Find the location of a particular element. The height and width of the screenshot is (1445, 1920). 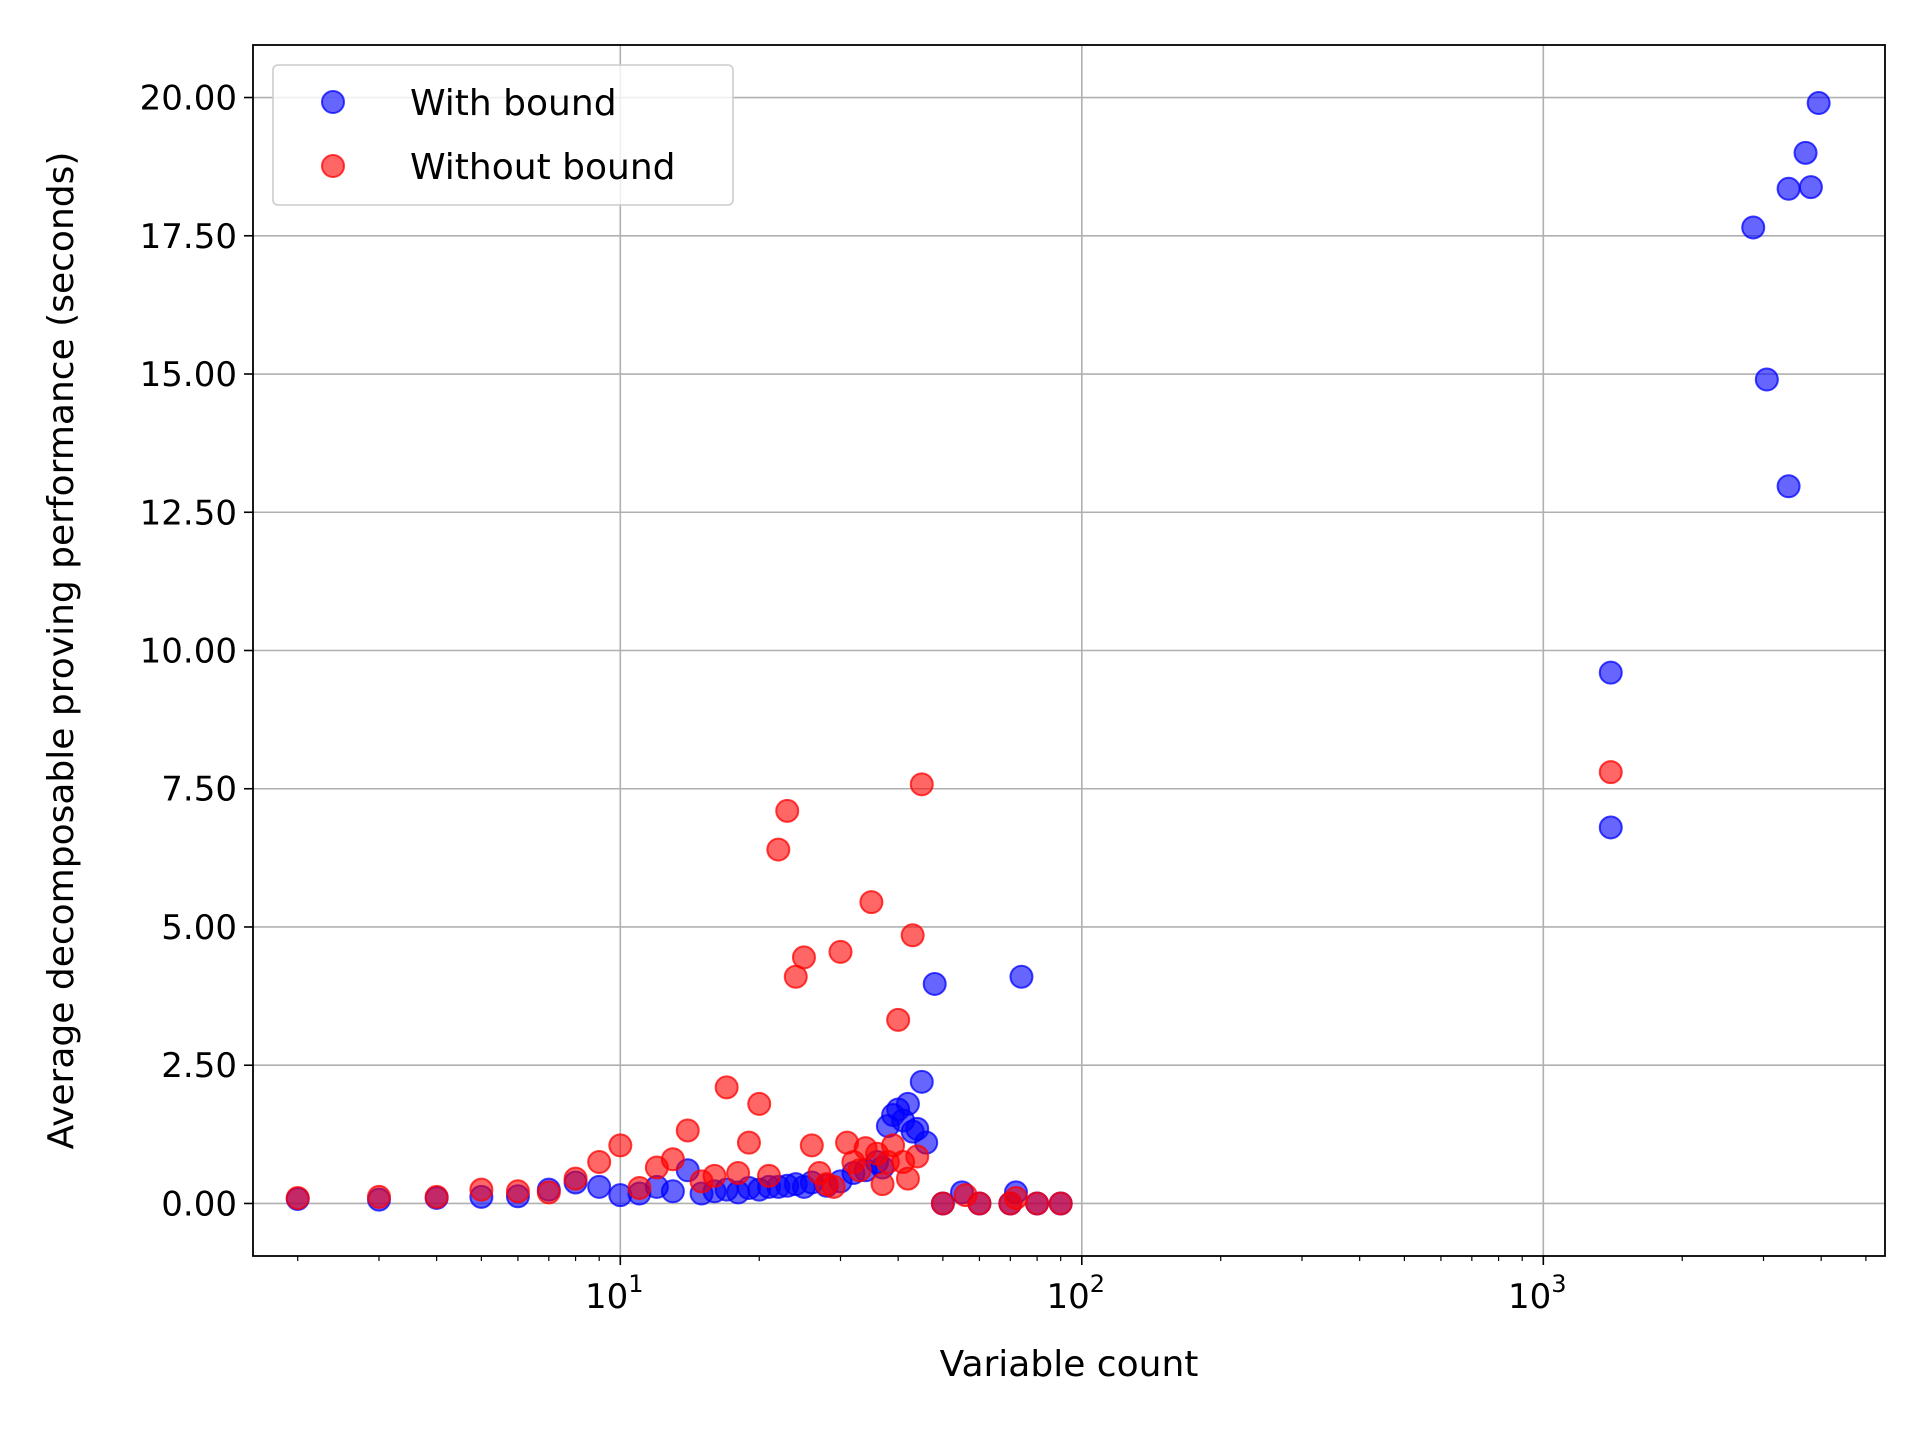

x-tick-label: 10² is located at coordinates (1076, 1293).